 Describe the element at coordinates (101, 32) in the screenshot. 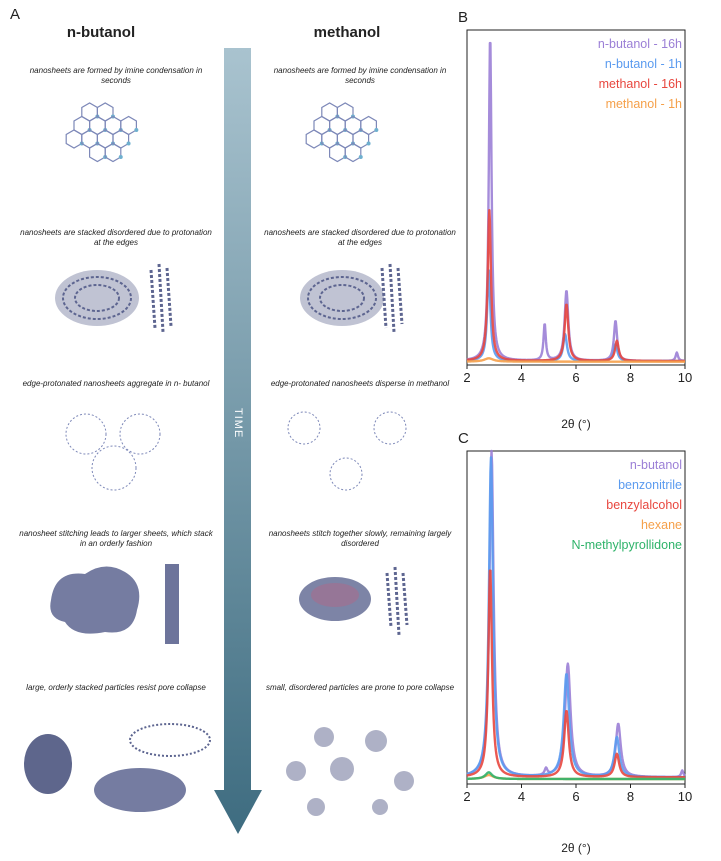

I see `left-column-header: n-butanol` at that location.